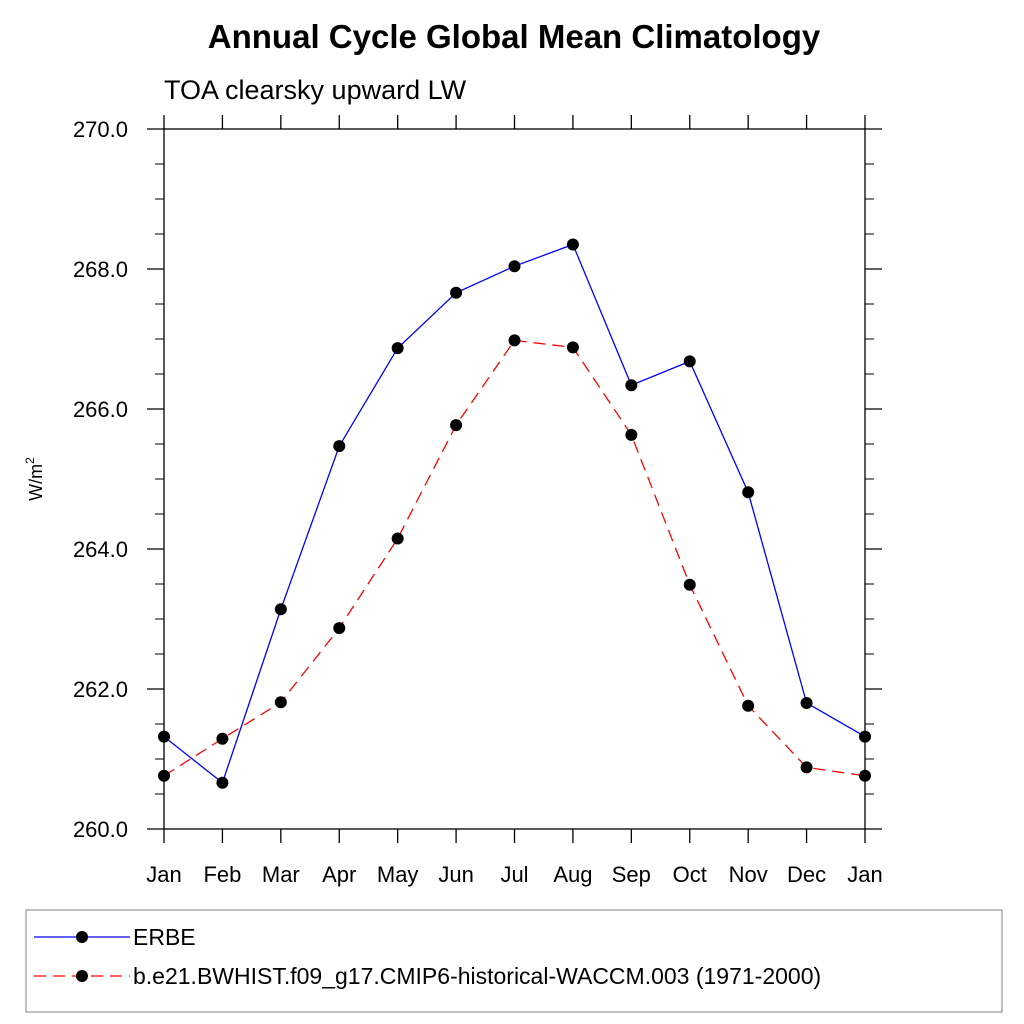 The image size is (1024, 1024). What do you see at coordinates (690, 874) in the screenshot?
I see `x-tick-label: Oct` at bounding box center [690, 874].